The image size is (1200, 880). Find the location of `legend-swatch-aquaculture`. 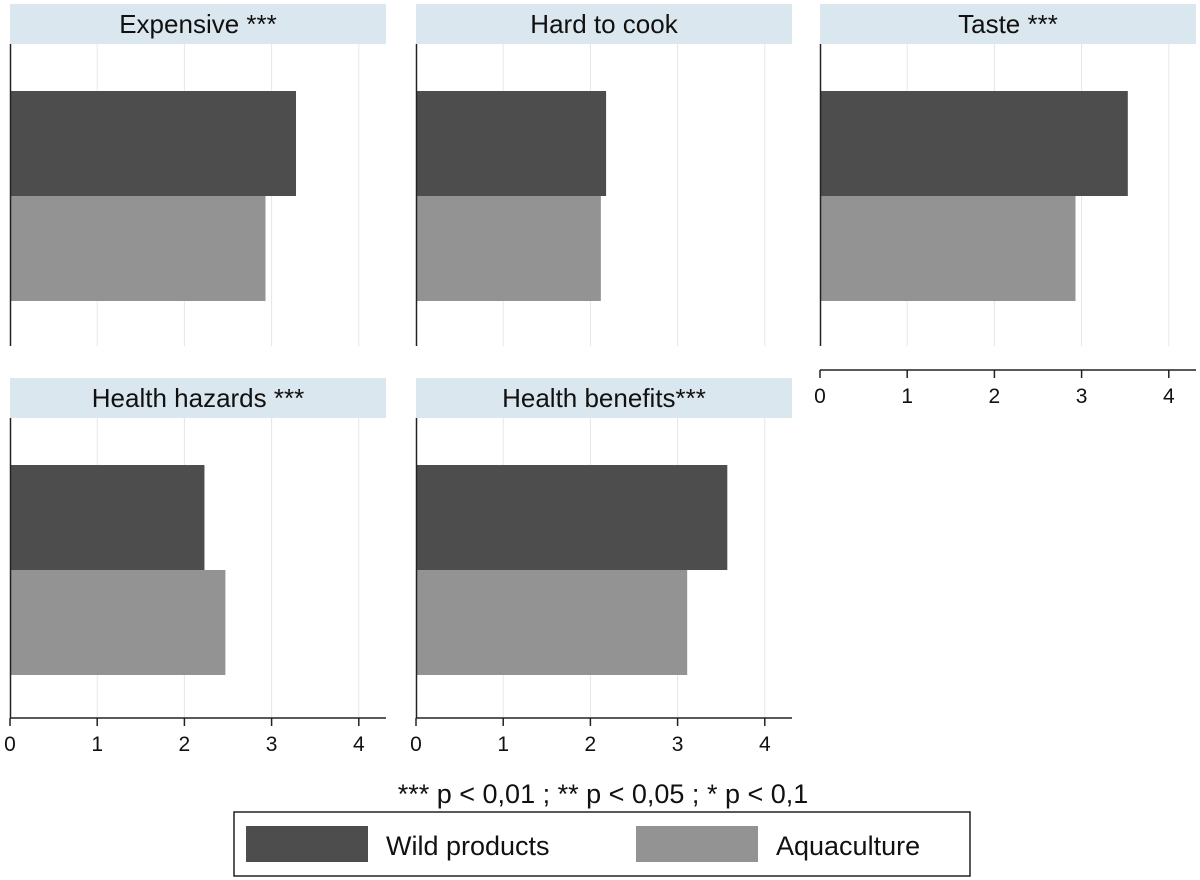

legend-swatch-aquaculture is located at coordinates (697, 844).